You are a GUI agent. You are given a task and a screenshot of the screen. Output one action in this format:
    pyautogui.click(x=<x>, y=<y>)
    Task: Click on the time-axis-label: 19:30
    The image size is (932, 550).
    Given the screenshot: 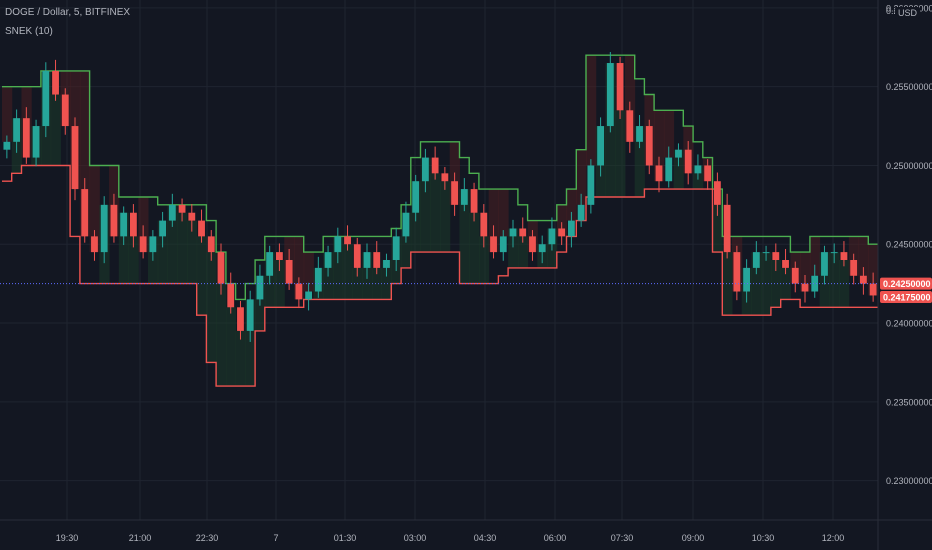 What is the action you would take?
    pyautogui.click(x=67, y=538)
    